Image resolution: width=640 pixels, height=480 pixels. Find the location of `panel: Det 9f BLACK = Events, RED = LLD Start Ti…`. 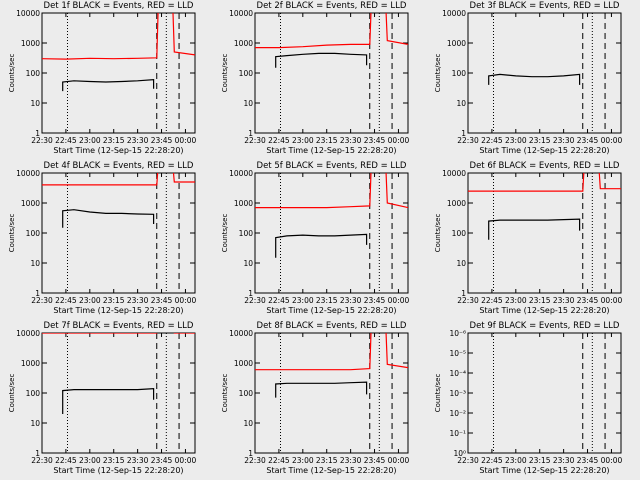

panel: Det 9f BLACK = Events, RED = LLD Start Ti… is located at coordinates (528, 398).